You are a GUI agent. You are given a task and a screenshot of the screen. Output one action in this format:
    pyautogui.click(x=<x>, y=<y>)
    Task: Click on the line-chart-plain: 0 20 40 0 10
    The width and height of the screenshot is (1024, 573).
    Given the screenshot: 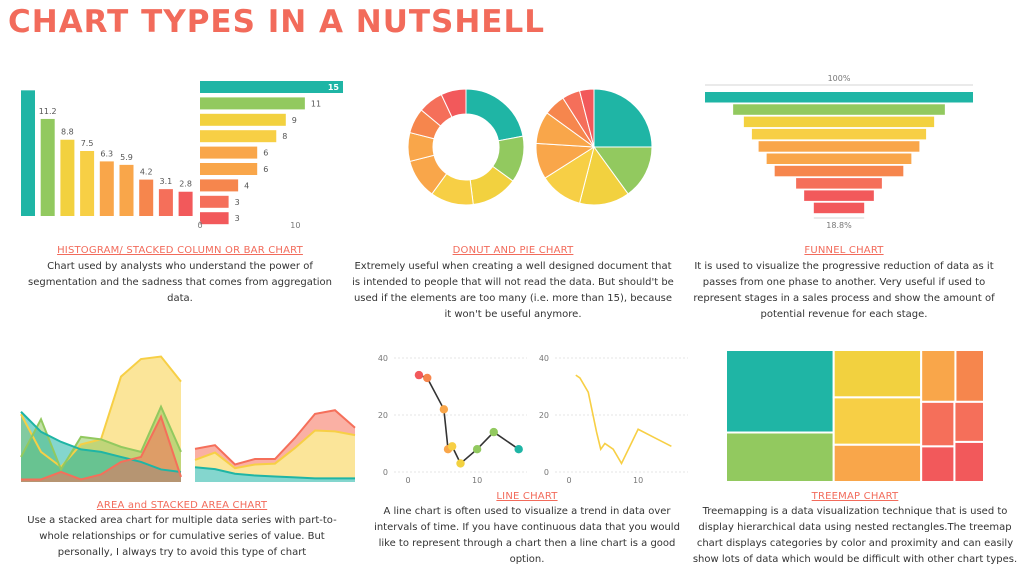 What is the action you would take?
    pyautogui.click(x=613, y=419)
    